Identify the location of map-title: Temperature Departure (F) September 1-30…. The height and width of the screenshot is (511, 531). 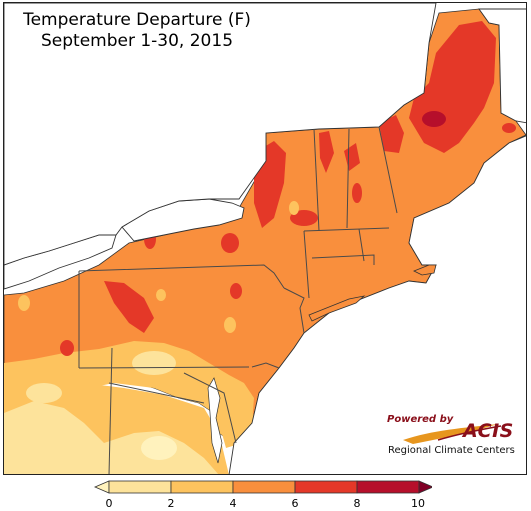
(137, 31).